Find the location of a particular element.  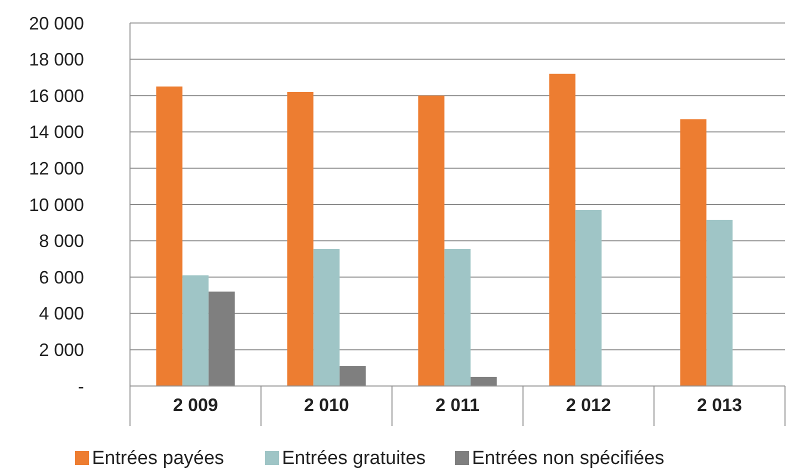

x-tick-label: 2 010 is located at coordinates (327, 405).